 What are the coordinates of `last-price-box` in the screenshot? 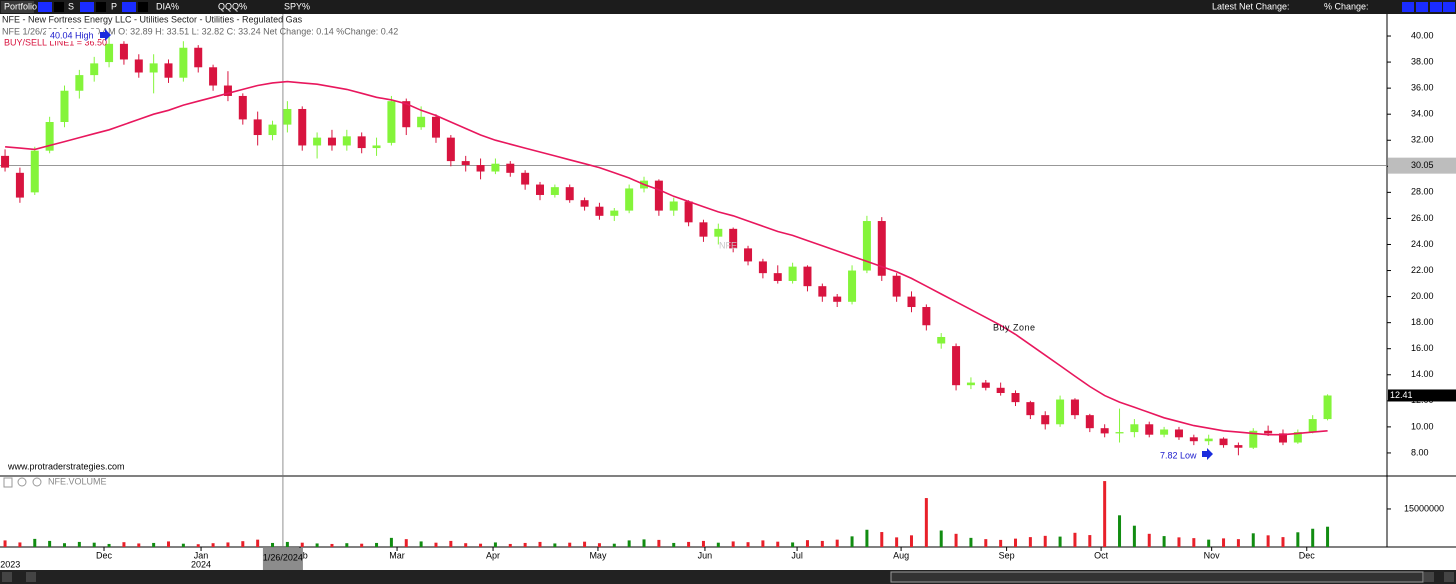 It's located at (1422, 395).